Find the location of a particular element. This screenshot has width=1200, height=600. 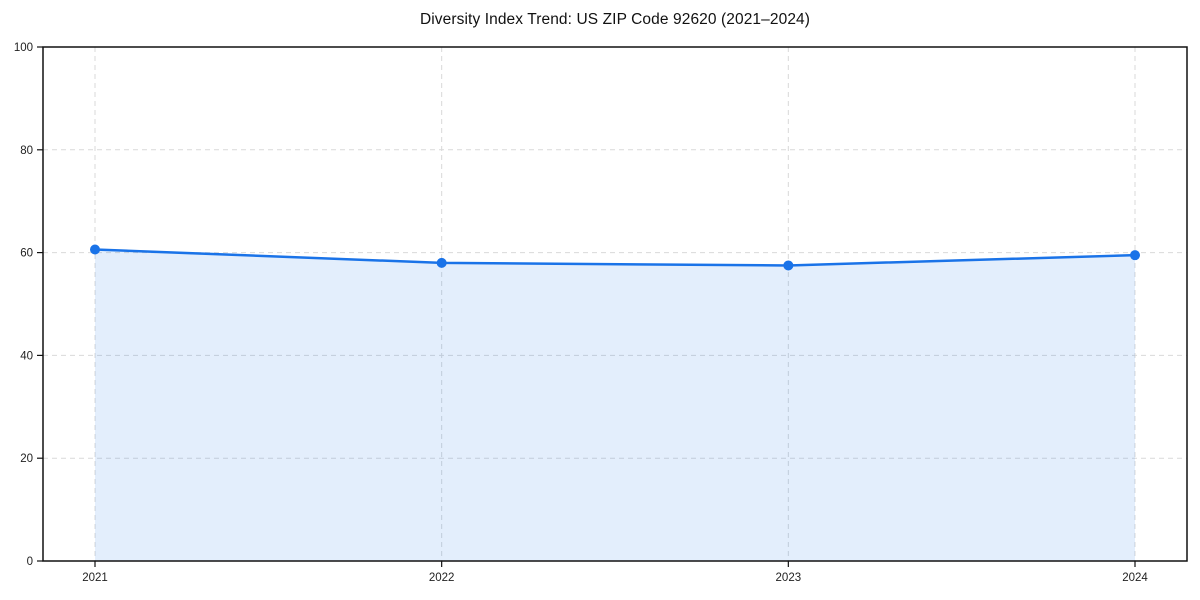

y-tick-label: 40 is located at coordinates (26, 356).